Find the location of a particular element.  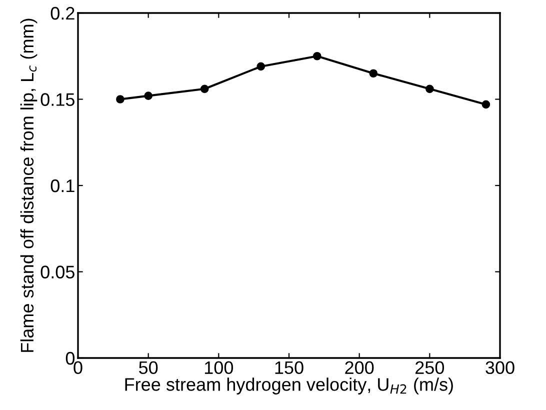

x-tick-label: 50 is located at coordinates (148, 367).